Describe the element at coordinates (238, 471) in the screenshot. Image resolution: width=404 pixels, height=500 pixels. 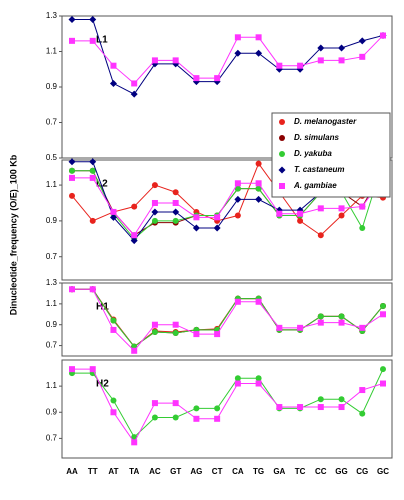
I see `x-tick-label: CA` at that location.